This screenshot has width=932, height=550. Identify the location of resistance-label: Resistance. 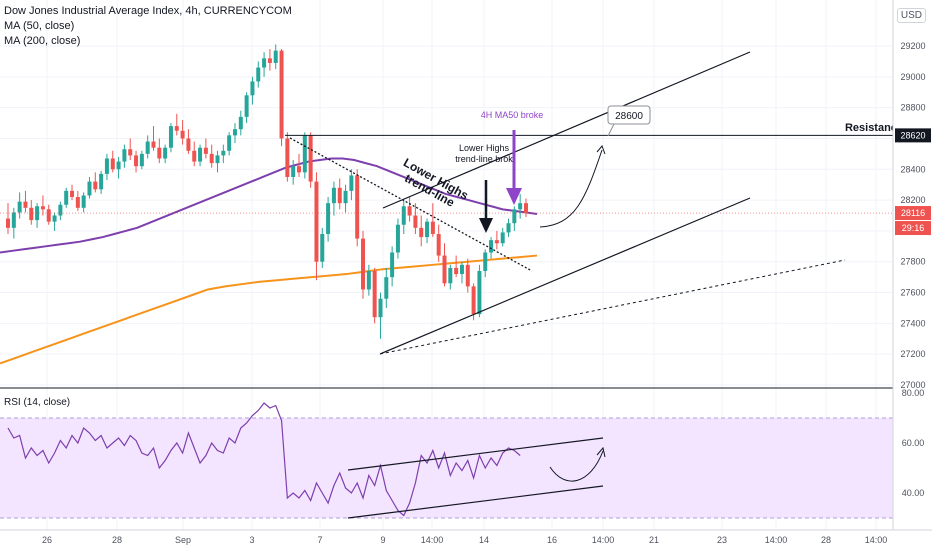
(874, 128).